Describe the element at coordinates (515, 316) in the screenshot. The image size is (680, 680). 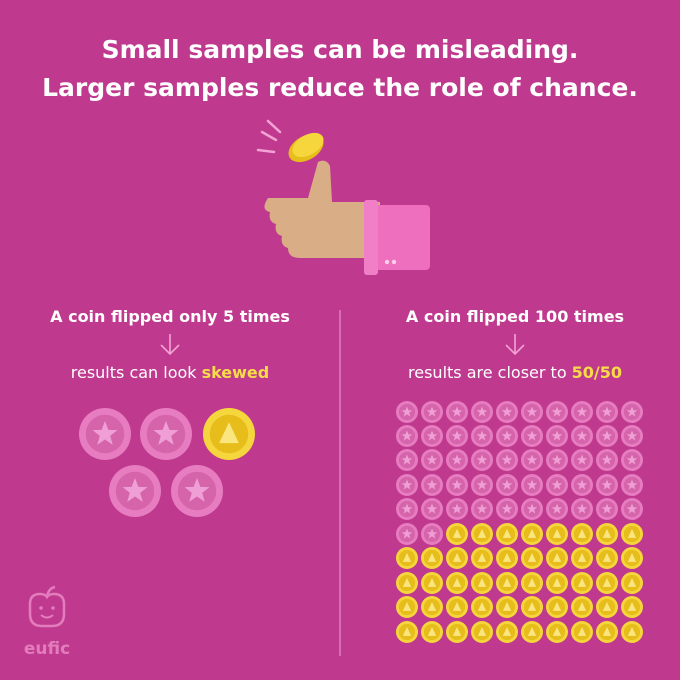
I see `right-heading: A coin flipped 100 times` at that location.